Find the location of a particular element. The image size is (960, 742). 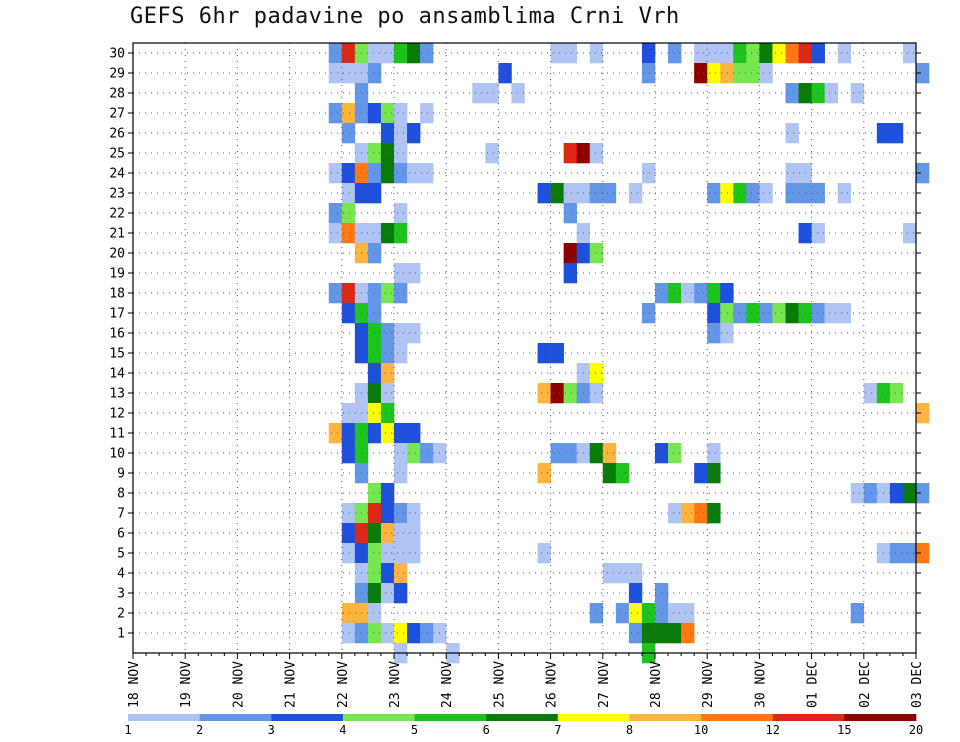

legend-label: 3 is located at coordinates (271, 730).